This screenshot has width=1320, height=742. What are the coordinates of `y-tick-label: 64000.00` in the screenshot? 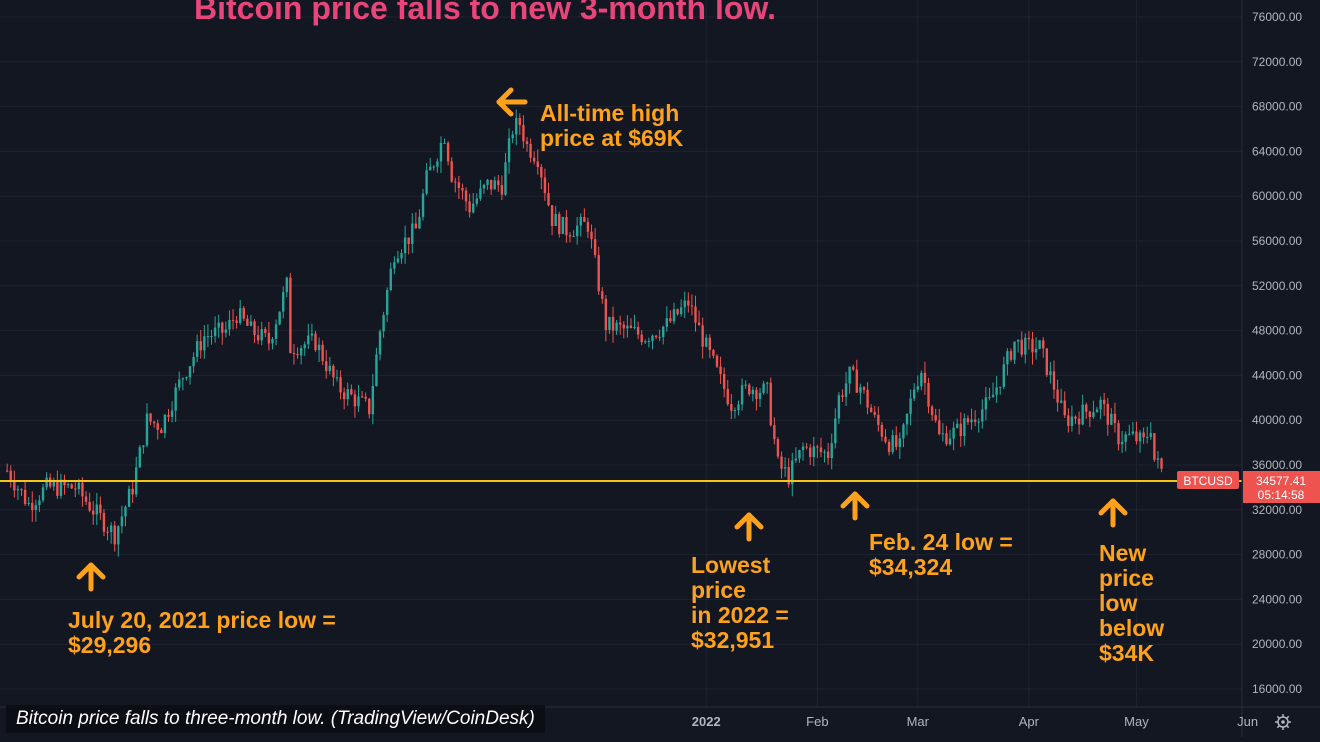 It's located at (1277, 151).